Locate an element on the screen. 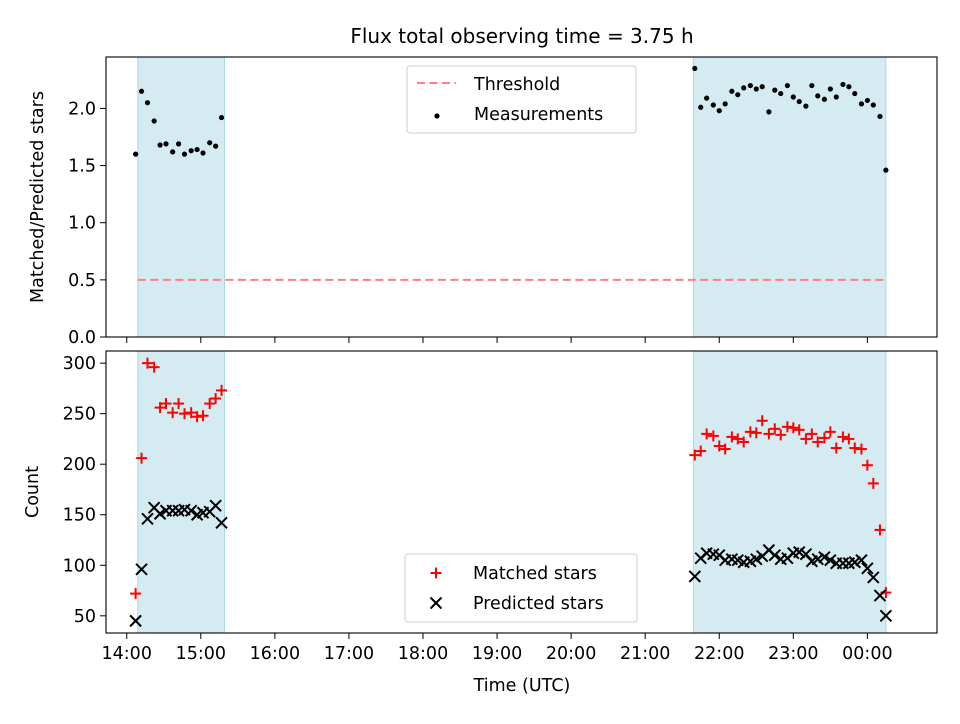  legend-matched-swatch is located at coordinates (436, 573).